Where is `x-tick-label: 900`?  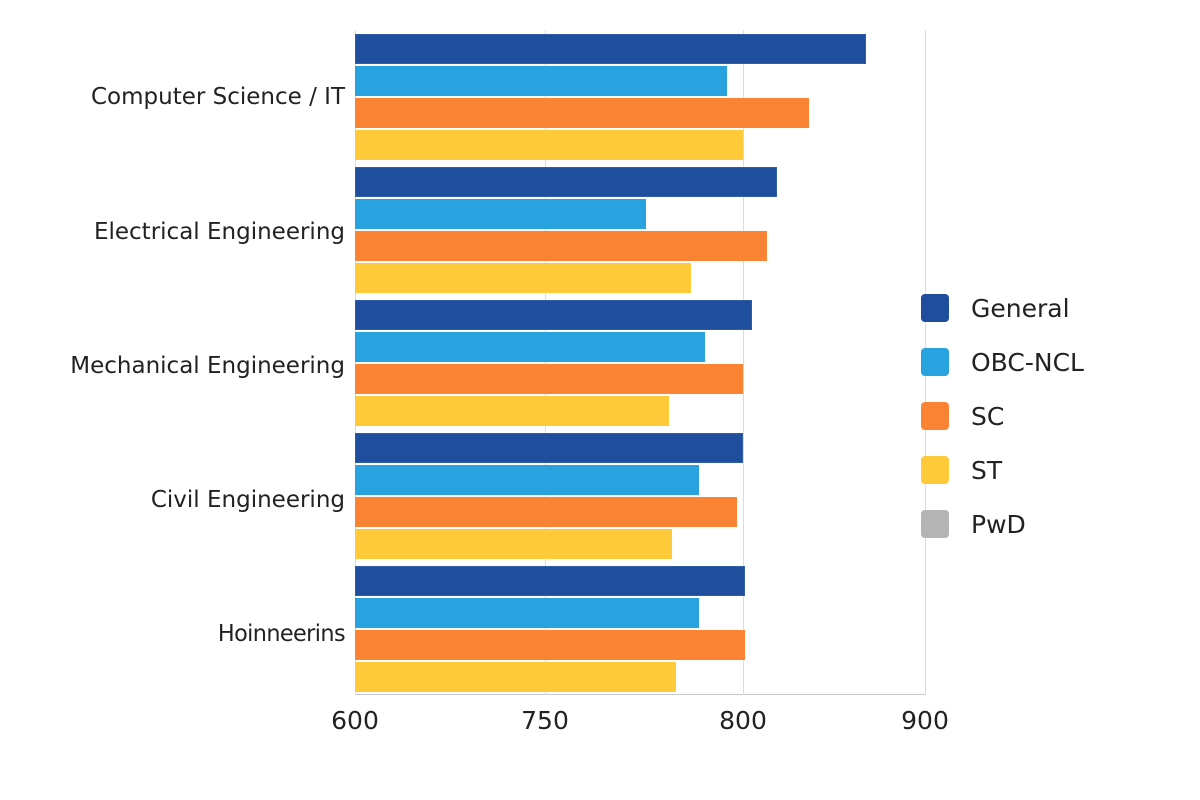
x-tick-label: 900 is located at coordinates (925, 720).